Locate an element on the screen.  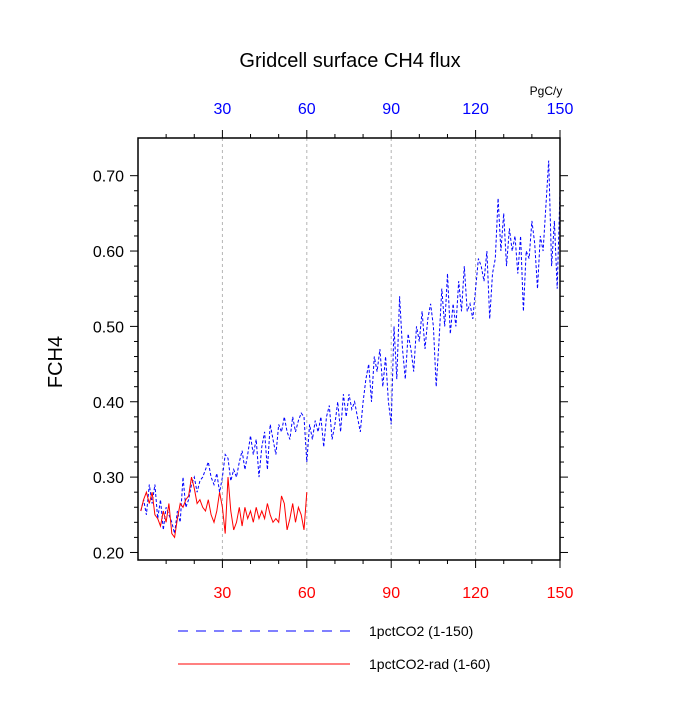
legend-label-red: 1pctCO2-rad (1-60) is located at coordinates (429, 664).